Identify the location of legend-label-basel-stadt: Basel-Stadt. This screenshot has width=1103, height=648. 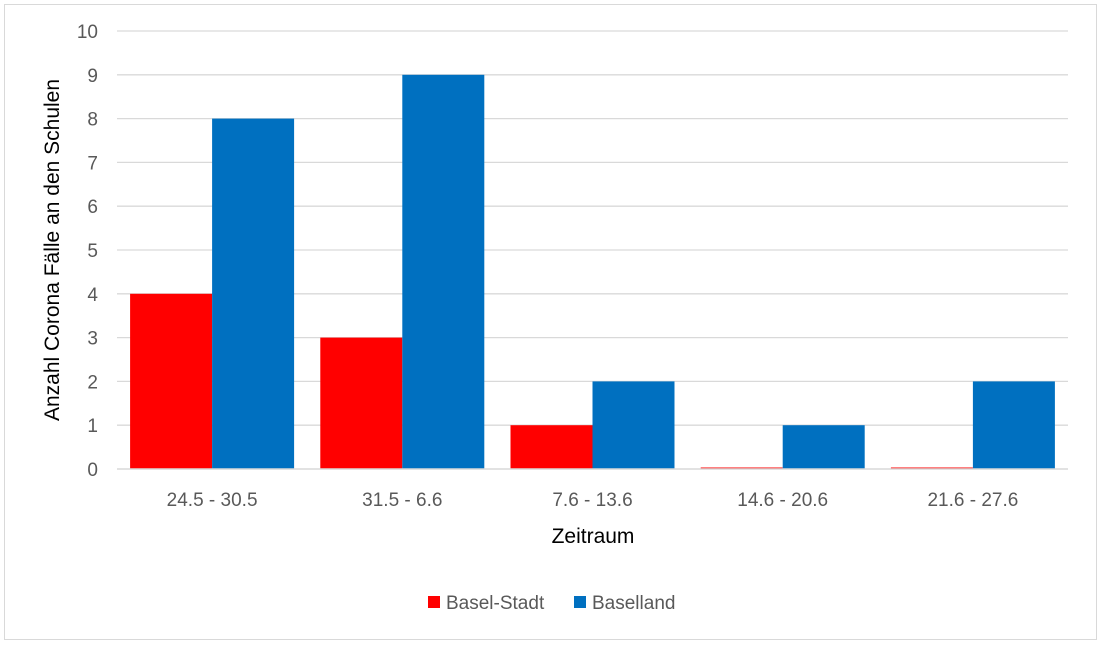
(495, 603).